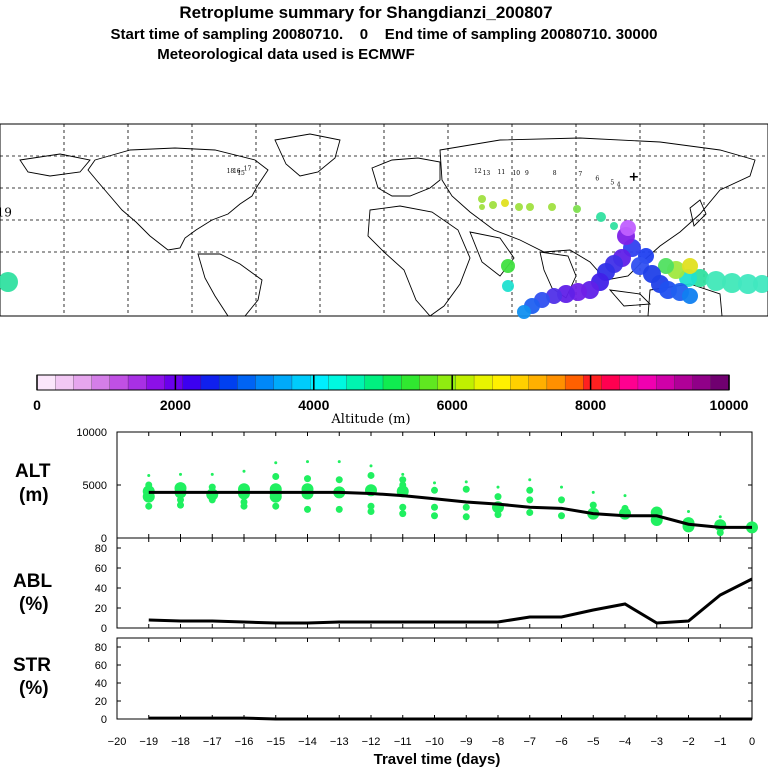 The width and height of the screenshot is (768, 768). I want to click on x-tick-label: −7, so click(529, 742).